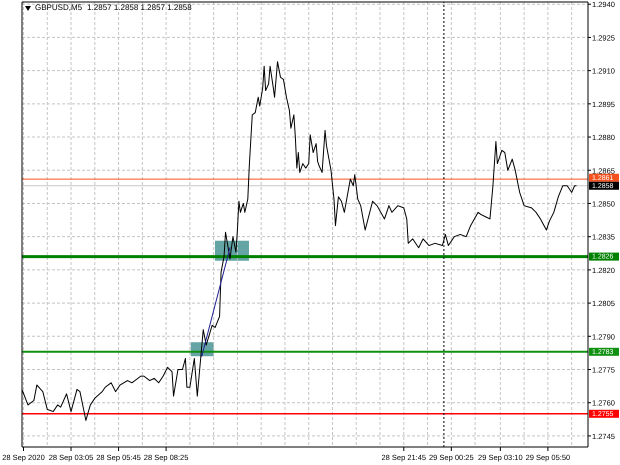 The image size is (620, 465). Describe the element at coordinates (139, 8) in the screenshot. I see `chart-subtitle: 1.2857 1.2858 1.2857 1.2858` at that location.